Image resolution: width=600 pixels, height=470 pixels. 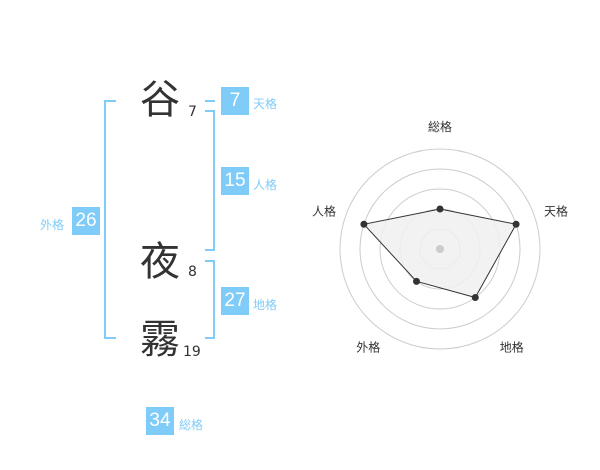 I want to click on jinkaku-label: 人格, so click(x=265, y=185).